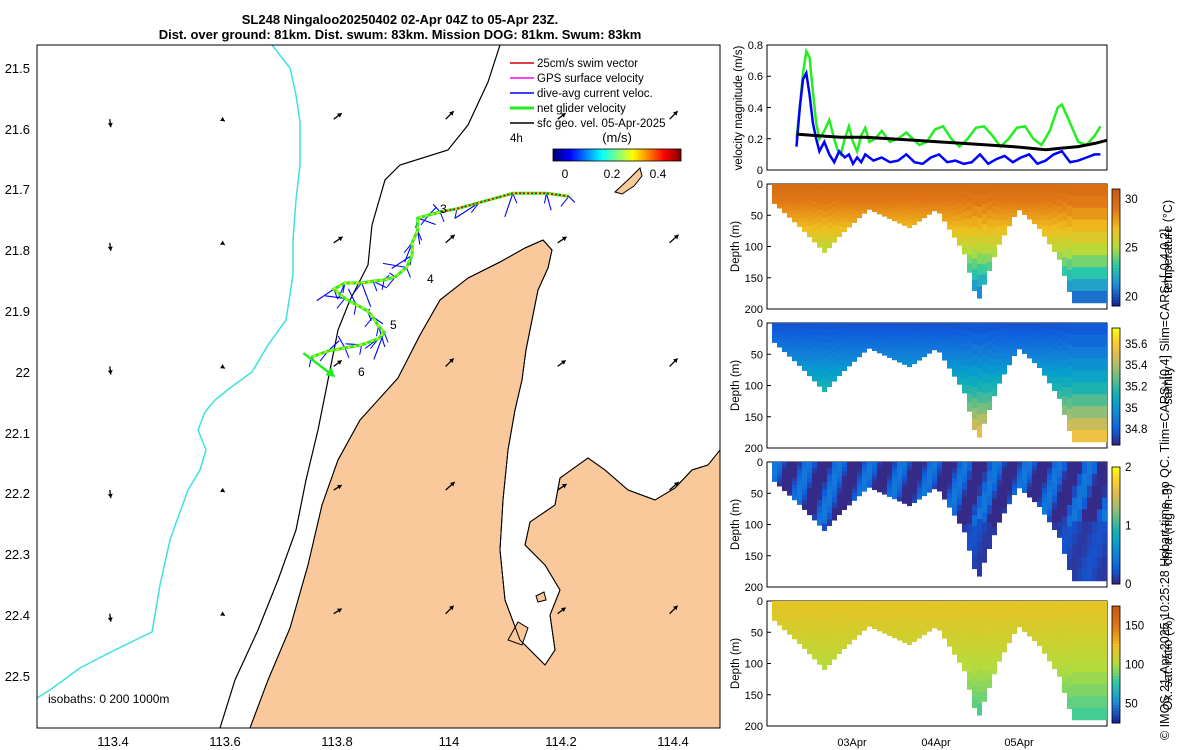  I want to click on velocity-y-axis: 0 0.2 0.4 0.6 0.8, so click(755, 108).